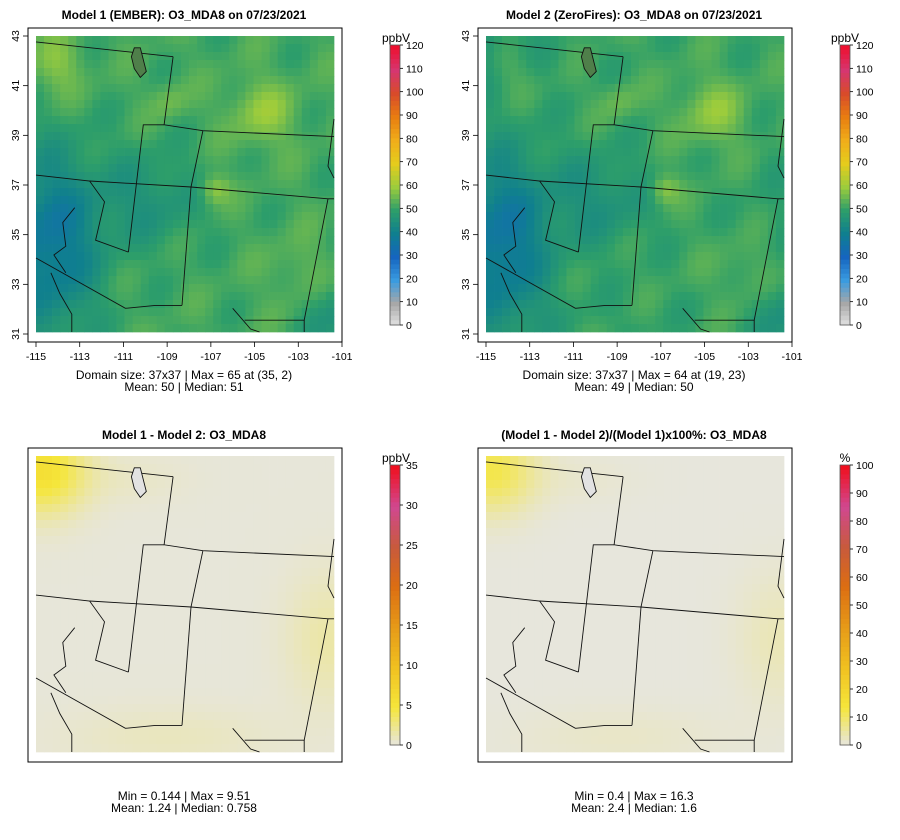 The image size is (900, 840). I want to click on panel-percent-colorbar: 0 10 20 30 40 50 60 70 80 90 100, so click(856, 606).